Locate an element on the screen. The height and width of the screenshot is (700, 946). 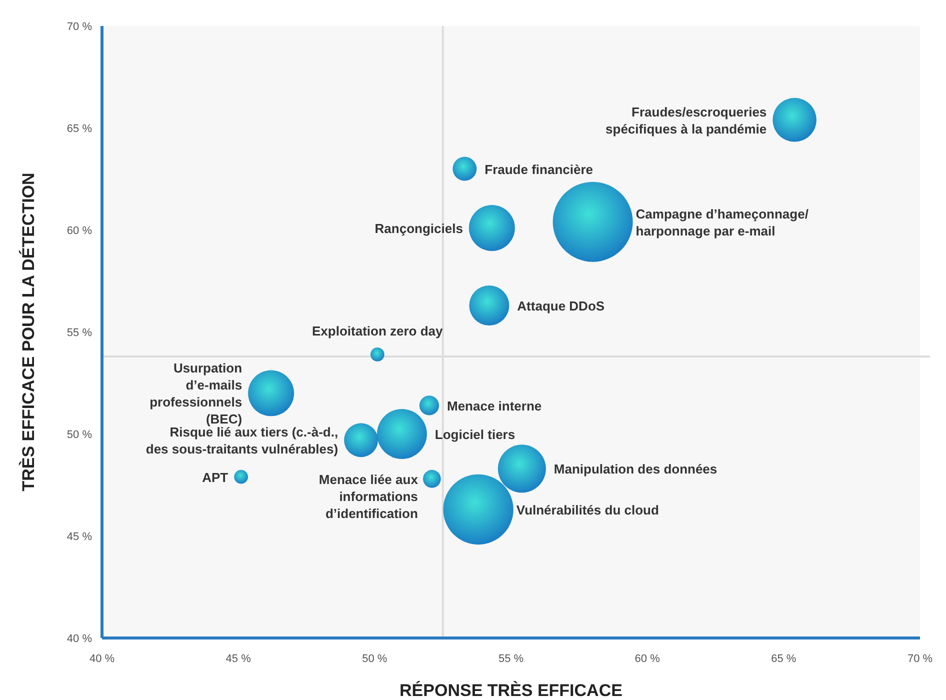
annotation: Fraudes/escroqueries spécifiques à la pandémie is located at coordinates (686, 120).